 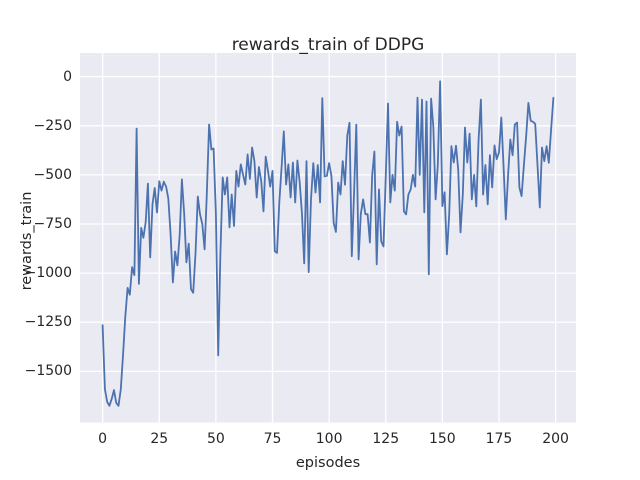 I want to click on y-tick-label: −500, so click(x=52, y=174).